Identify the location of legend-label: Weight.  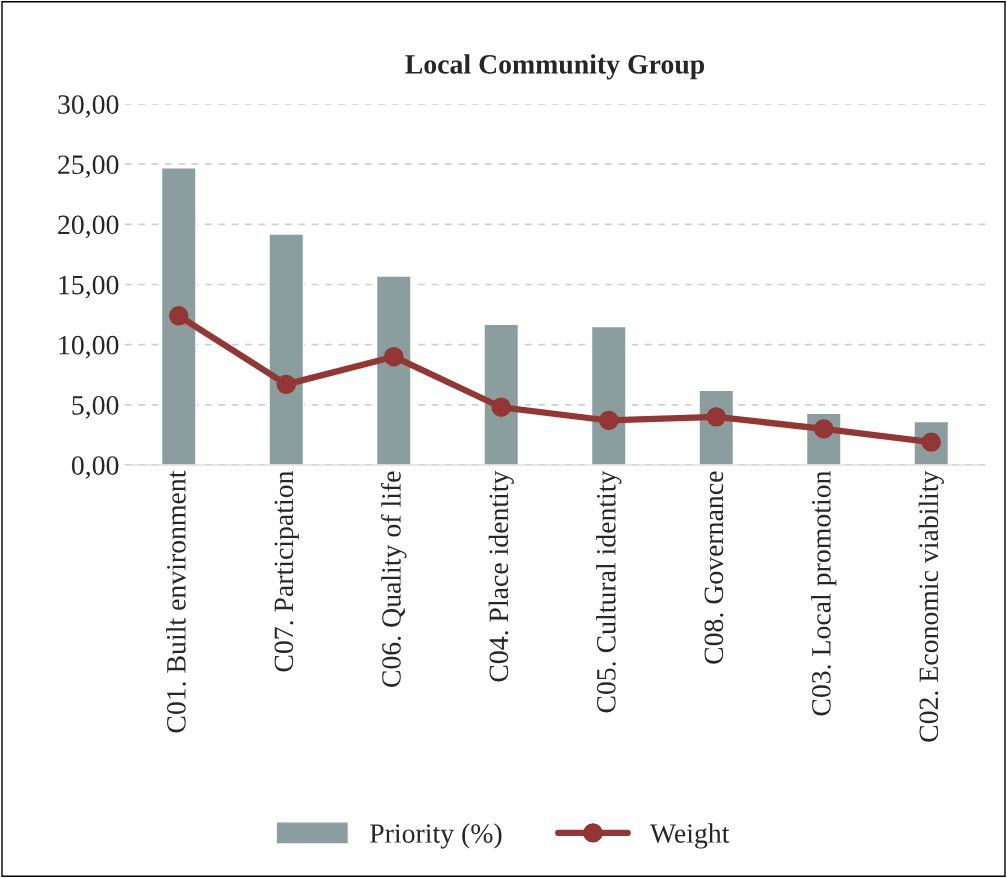
(689, 836).